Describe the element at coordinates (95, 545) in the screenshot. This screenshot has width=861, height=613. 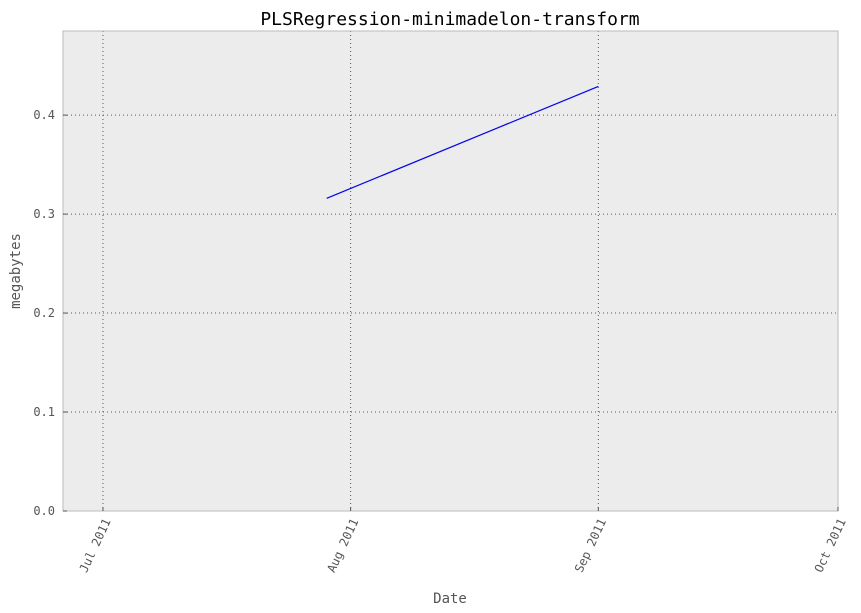
I see `x-tick-label: Jul 2011` at that location.